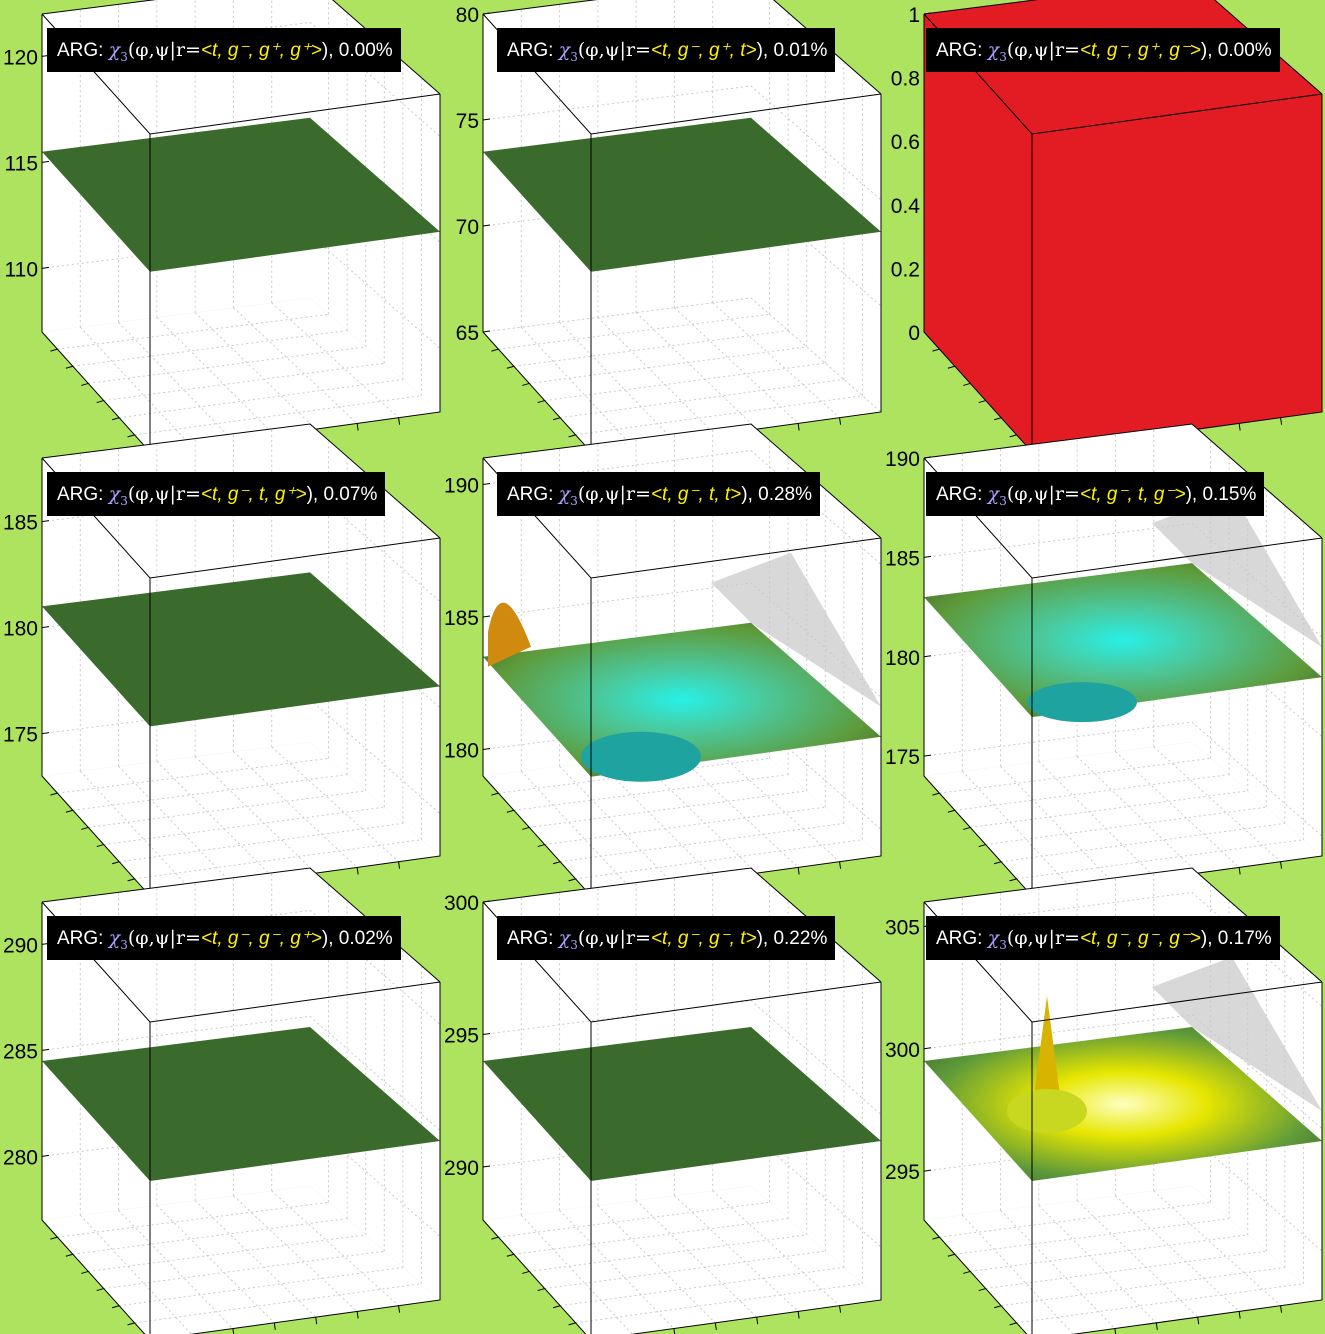 The width and height of the screenshot is (1325, 1334). Describe the element at coordinates (911, 174) in the screenshot. I see `z-axis: 0 0.2 0.4 0.6 0.8 1` at that location.